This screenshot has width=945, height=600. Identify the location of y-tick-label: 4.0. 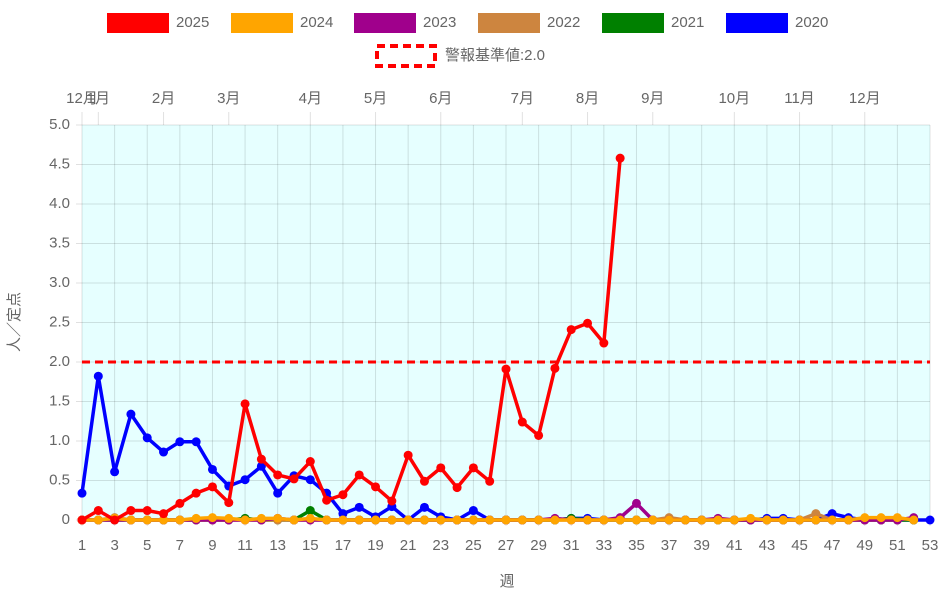
(59, 203).